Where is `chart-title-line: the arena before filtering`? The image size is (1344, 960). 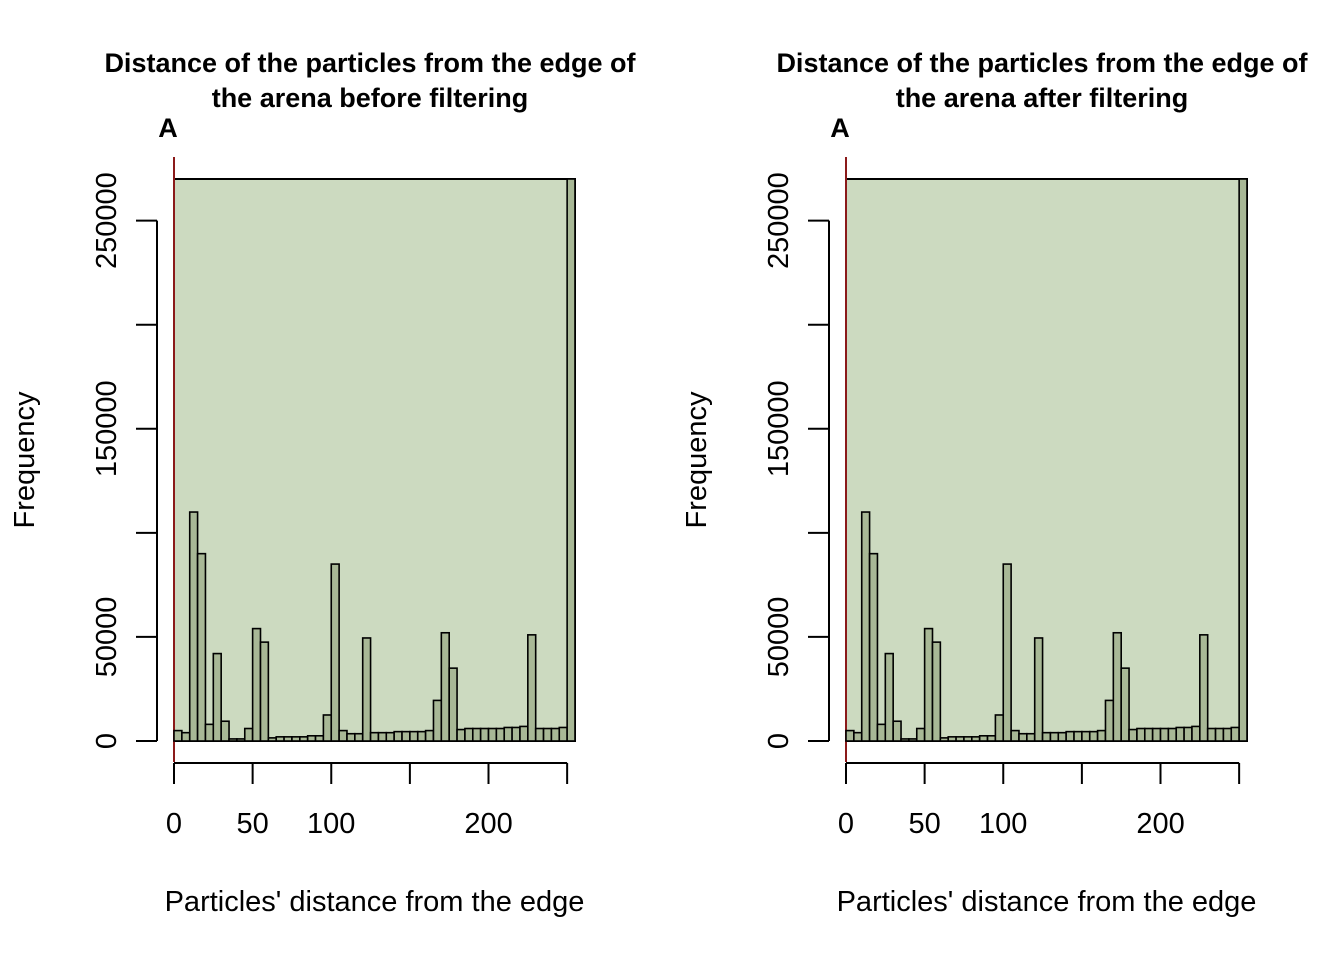 chart-title-line: the arena before filtering is located at coordinates (370, 98).